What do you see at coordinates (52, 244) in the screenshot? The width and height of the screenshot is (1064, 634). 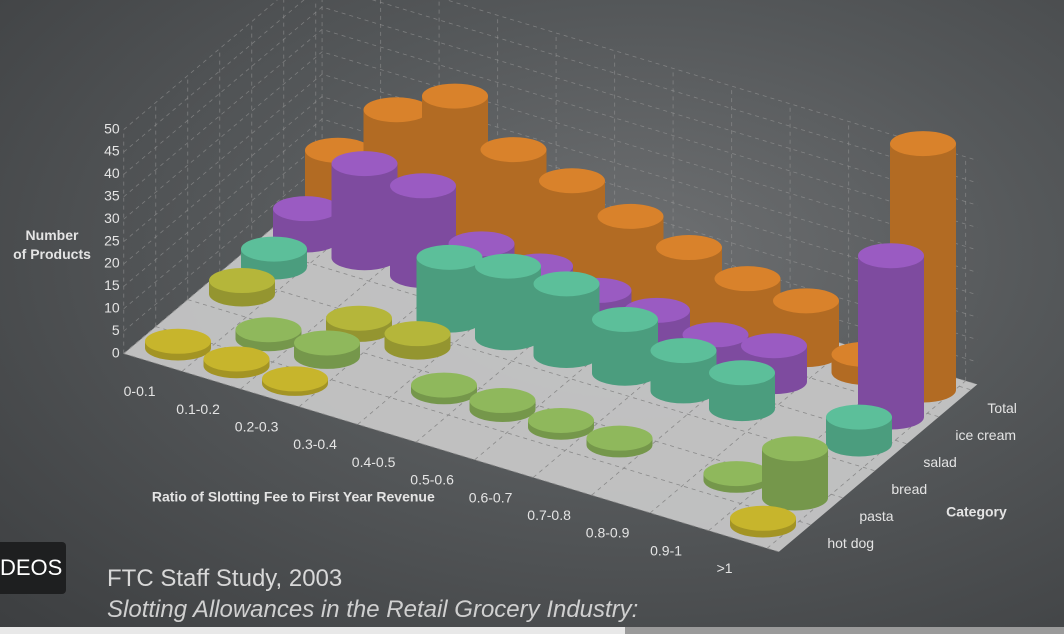 I see `y-axis-label: Number of Products` at bounding box center [52, 244].